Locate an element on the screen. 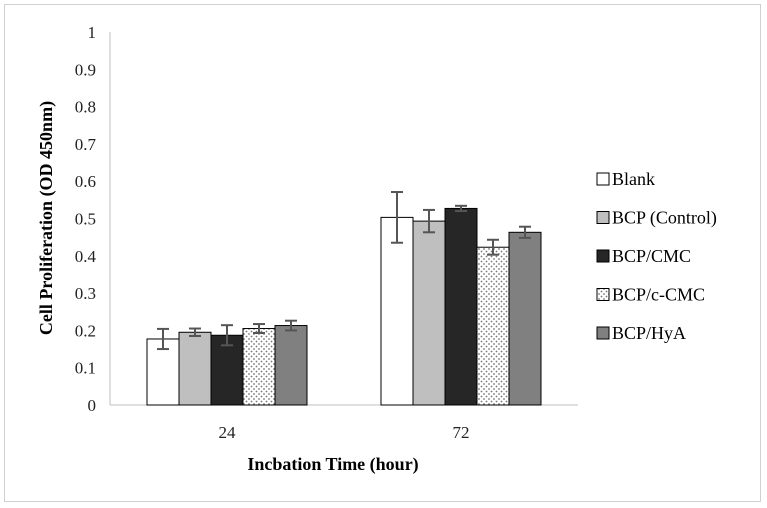 Image resolution: width=767 pixels, height=508 pixels. y-tick-label: 0.5 is located at coordinates (85, 219).